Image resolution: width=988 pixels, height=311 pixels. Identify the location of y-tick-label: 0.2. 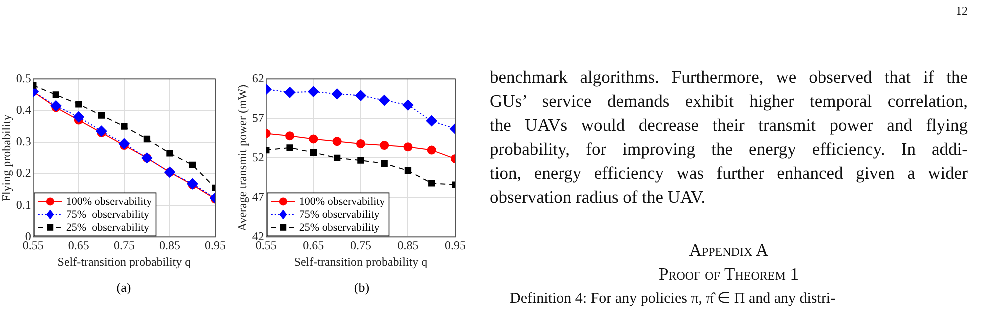
(24, 173).